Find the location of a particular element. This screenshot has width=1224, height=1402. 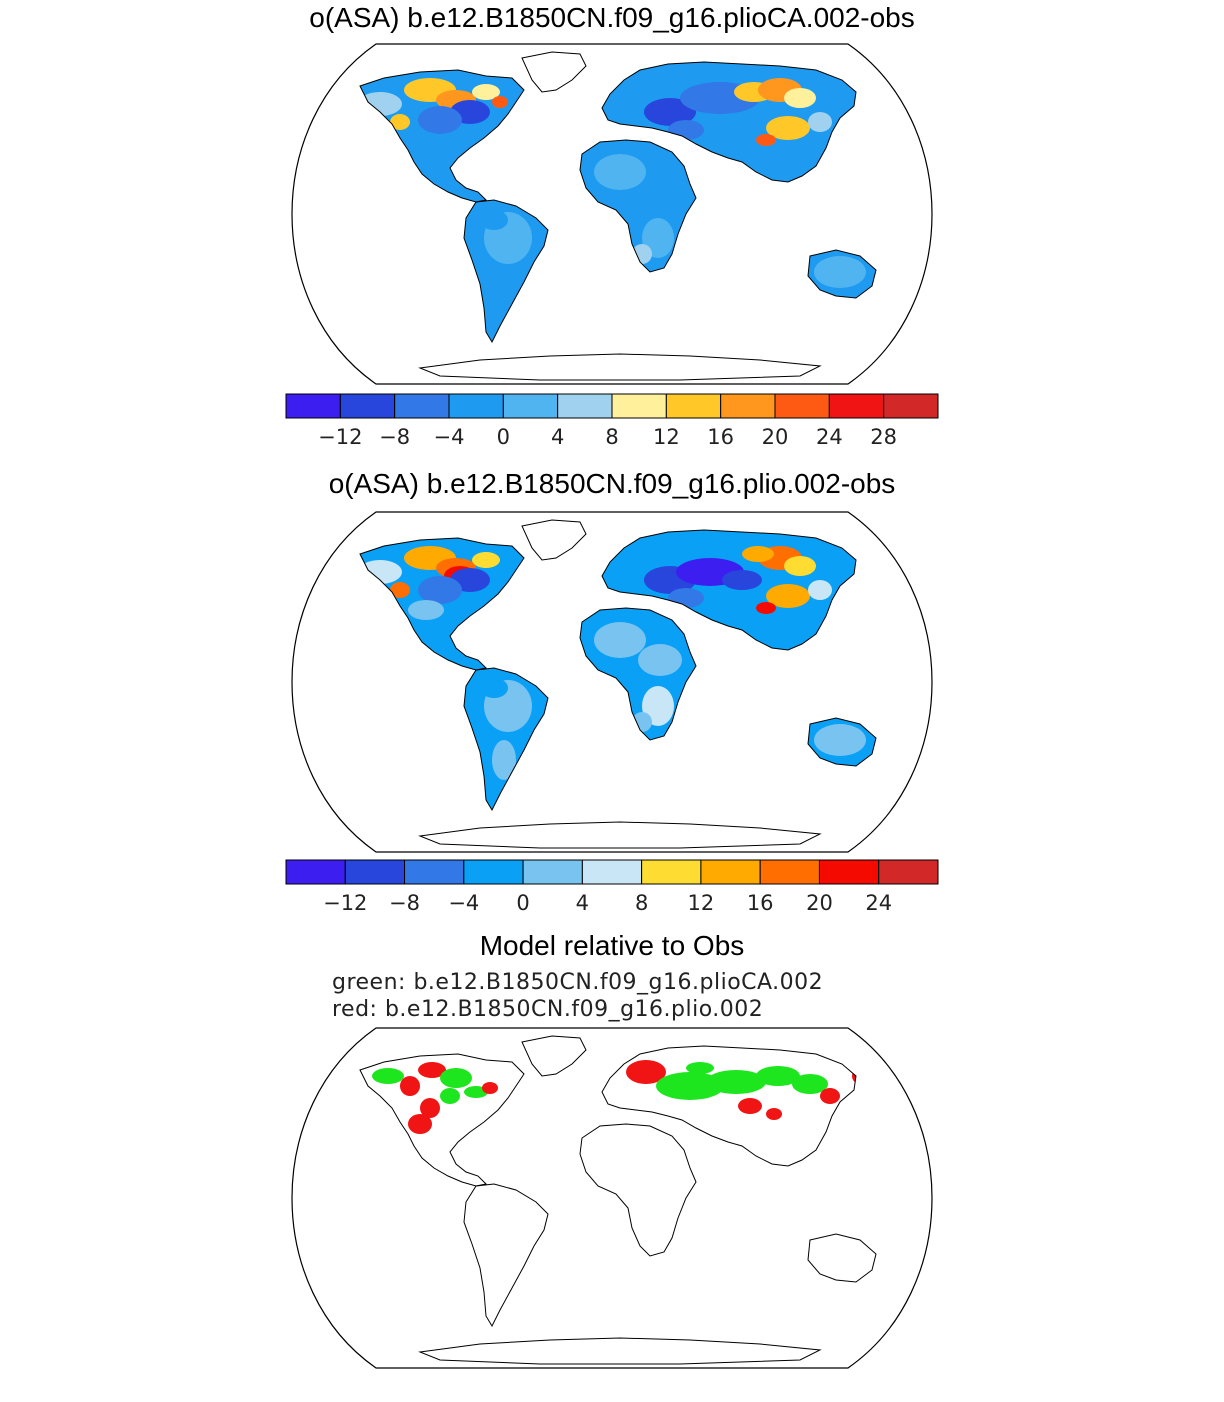

colorbar-tick-label: 28 is located at coordinates (883, 436).